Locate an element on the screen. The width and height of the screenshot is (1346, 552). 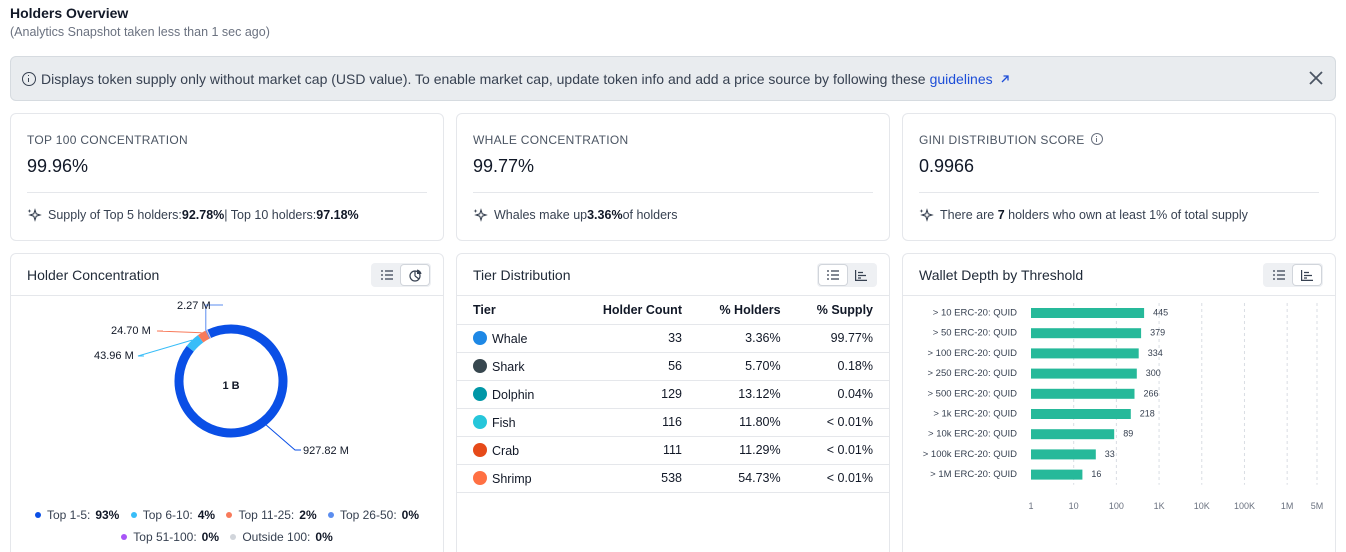
y-category-label: > 1M ERC-20: QUID is located at coordinates (973, 474).